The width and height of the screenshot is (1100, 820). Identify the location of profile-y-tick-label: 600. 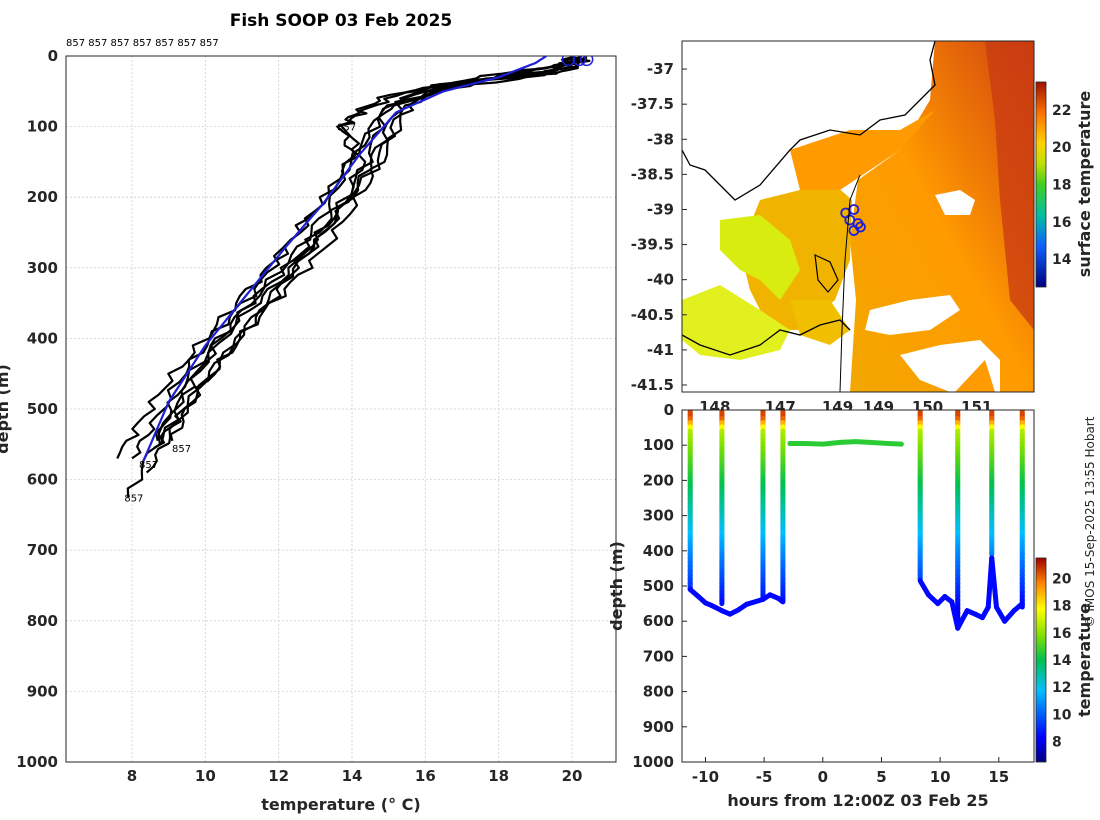
(42, 480).